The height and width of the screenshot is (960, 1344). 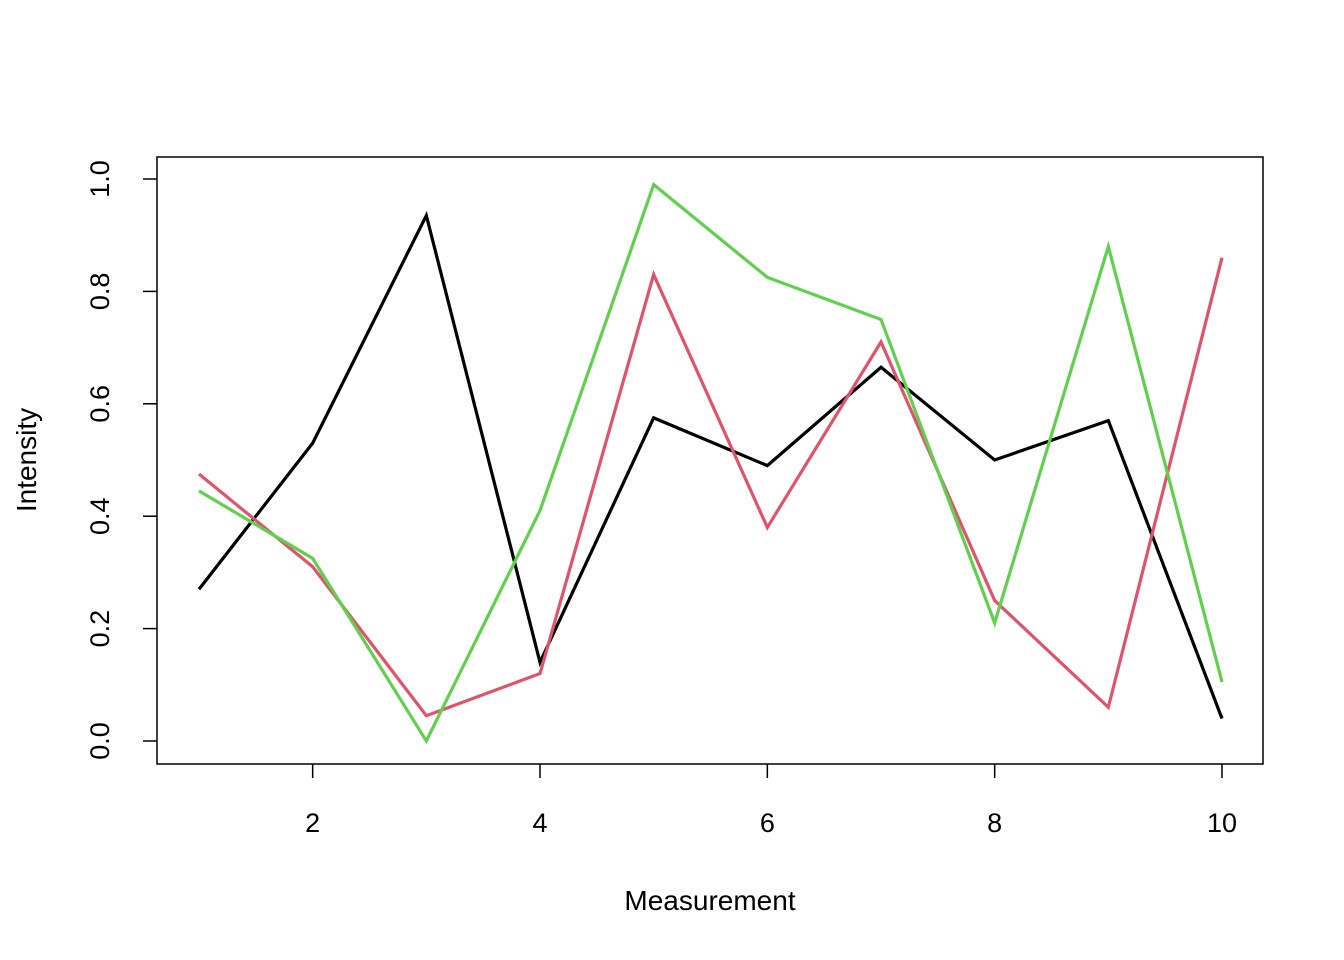 I want to click on y-tick-label: 0.6, so click(x=100, y=404).